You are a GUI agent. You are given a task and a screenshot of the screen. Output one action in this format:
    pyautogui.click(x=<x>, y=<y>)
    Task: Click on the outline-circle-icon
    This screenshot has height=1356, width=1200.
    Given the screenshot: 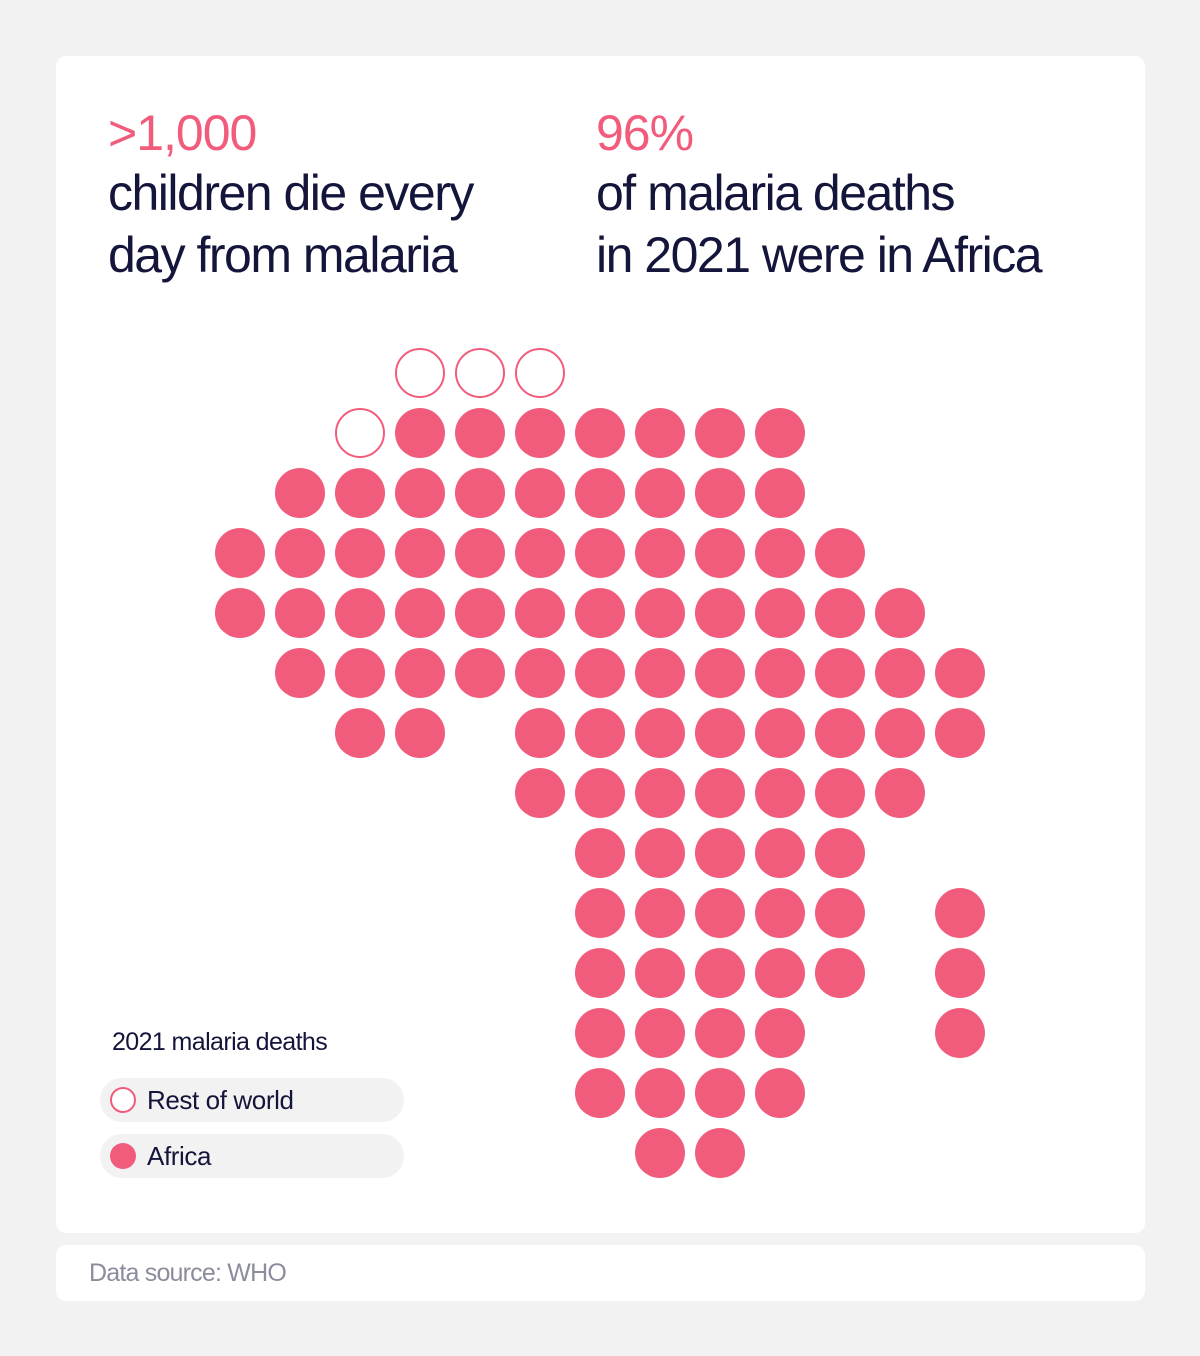 What is the action you would take?
    pyautogui.click(x=123, y=1100)
    